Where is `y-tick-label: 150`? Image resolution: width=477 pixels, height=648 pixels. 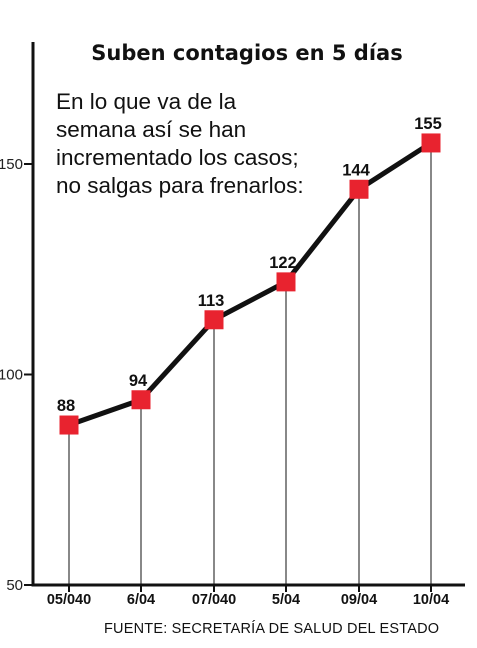 y-tick-label: 150 is located at coordinates (11, 164).